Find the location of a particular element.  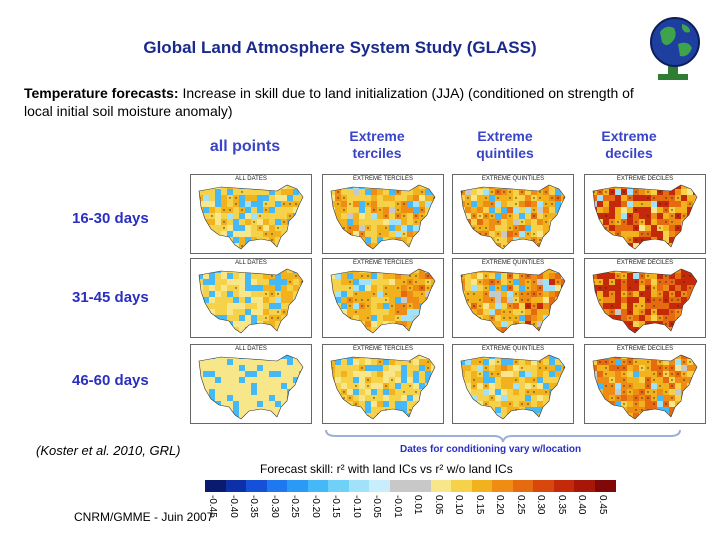

colorbar is located at coordinates (410, 486).